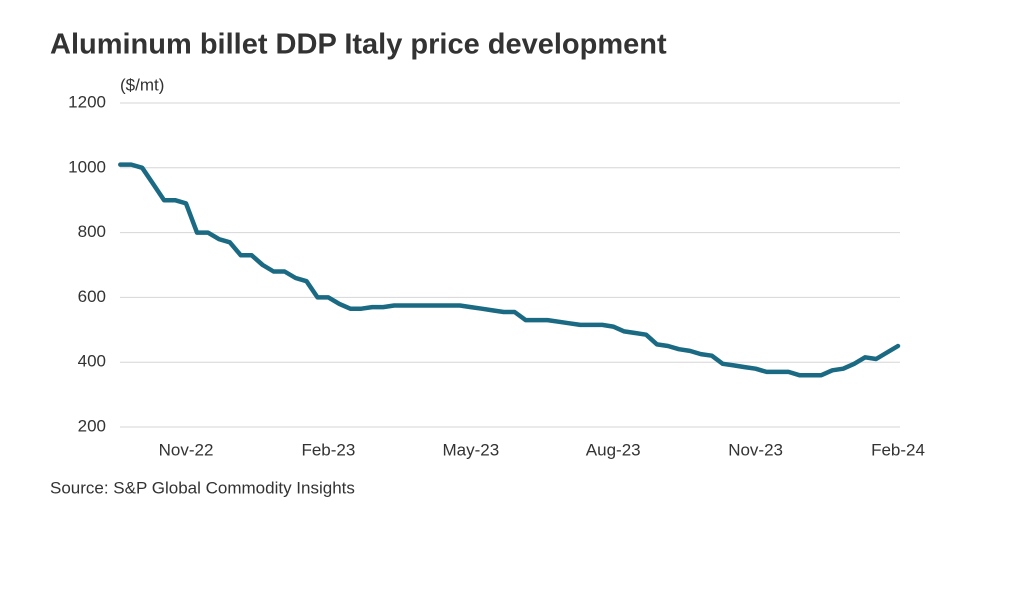 The image size is (1024, 603). I want to click on y-tick-label: 600, so click(92, 296).